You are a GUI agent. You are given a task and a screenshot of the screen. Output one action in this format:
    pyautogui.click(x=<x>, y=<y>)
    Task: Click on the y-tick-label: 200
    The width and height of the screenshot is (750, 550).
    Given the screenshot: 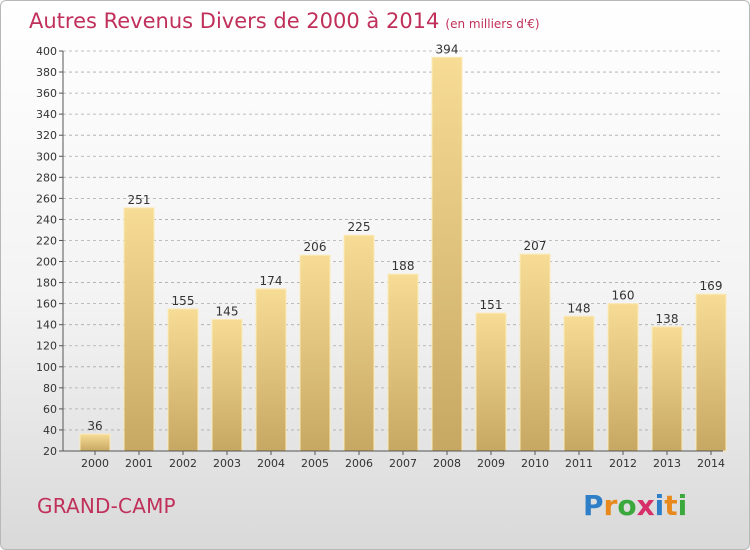 What is the action you would take?
    pyautogui.click(x=46, y=262)
    